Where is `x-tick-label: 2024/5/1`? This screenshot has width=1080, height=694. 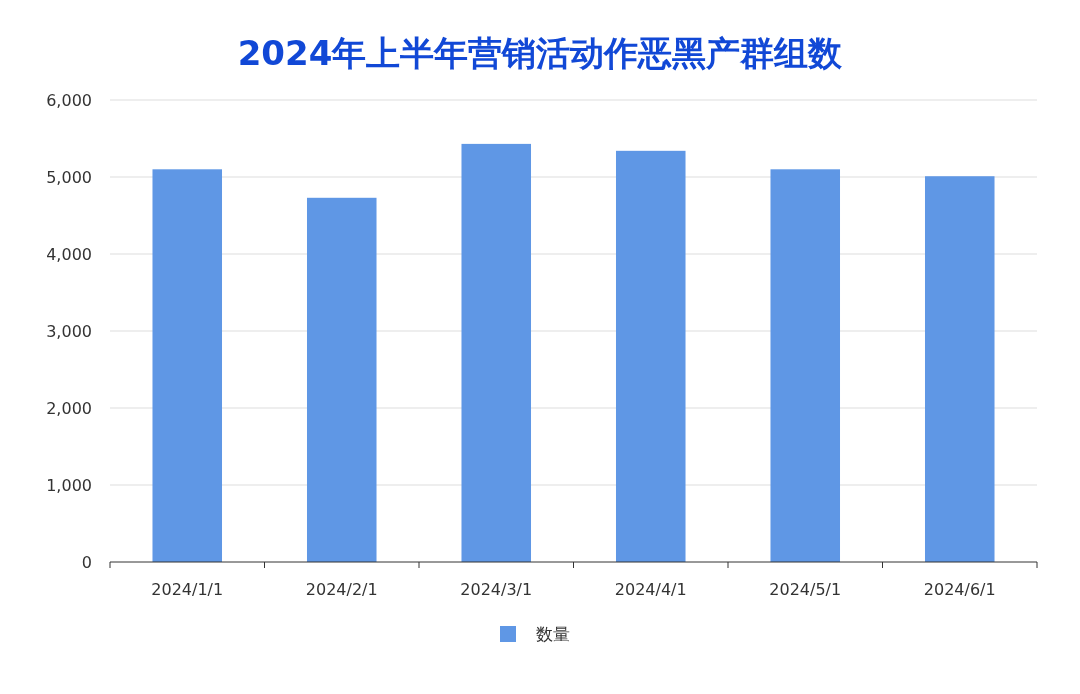
x-tick-label: 2024/5/1 is located at coordinates (805, 589).